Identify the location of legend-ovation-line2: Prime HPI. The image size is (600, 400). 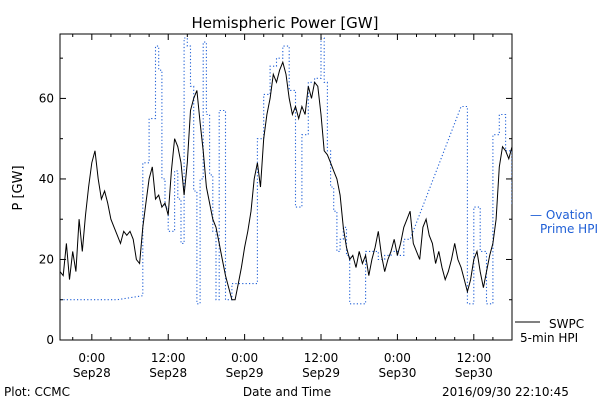
(569, 229).